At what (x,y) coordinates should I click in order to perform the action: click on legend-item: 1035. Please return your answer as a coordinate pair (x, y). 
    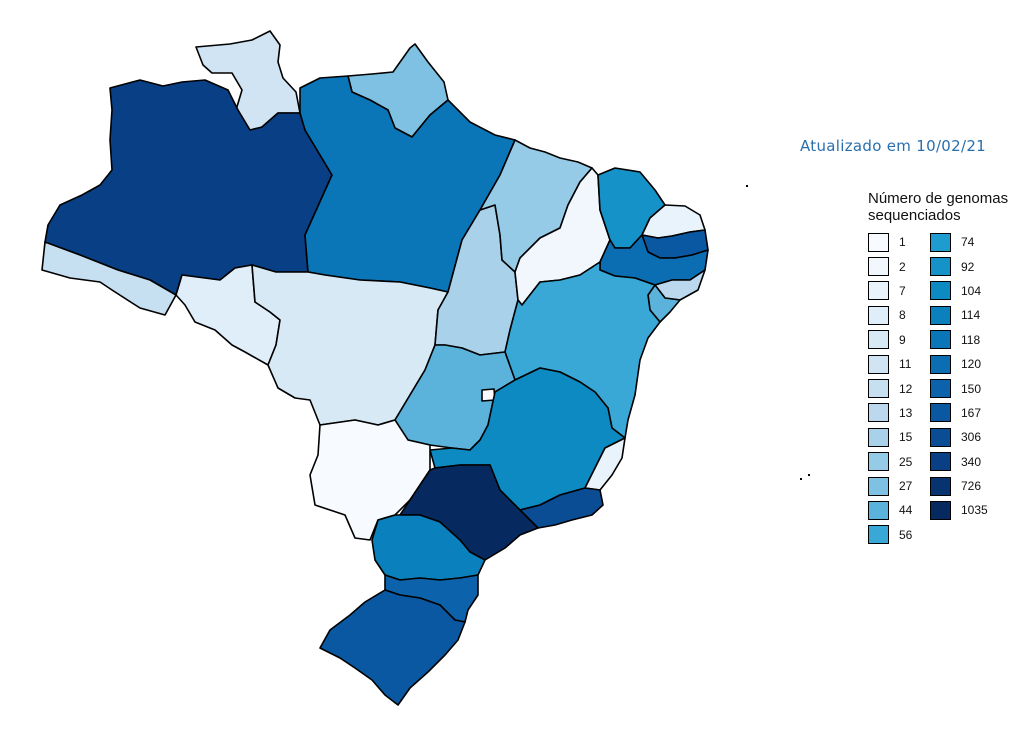
    Looking at the image, I should click on (959, 510).